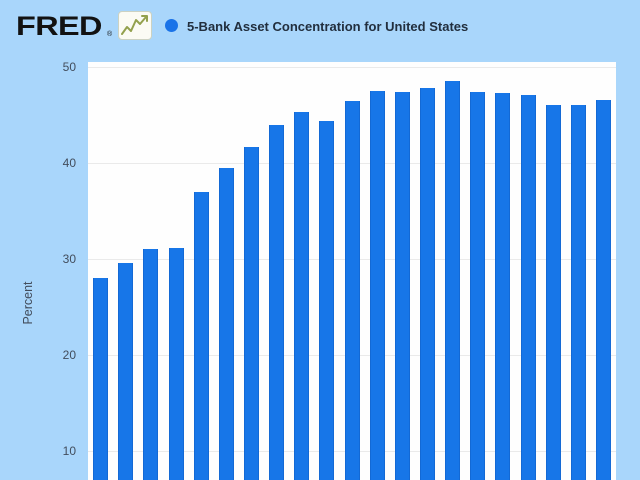 This screenshot has height=480, width=640. Describe the element at coordinates (352, 67) in the screenshot. I see `gridline` at that location.